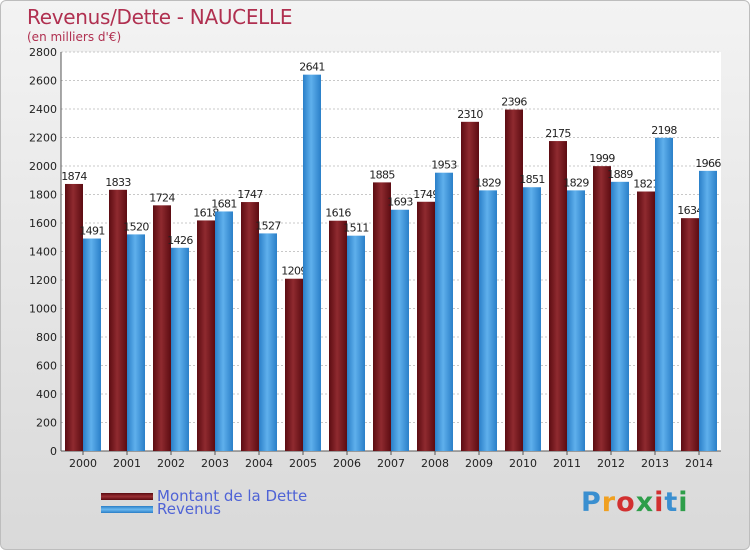 This screenshot has height=550, width=750. I want to click on data-label-dette: 1833, so click(118, 182).